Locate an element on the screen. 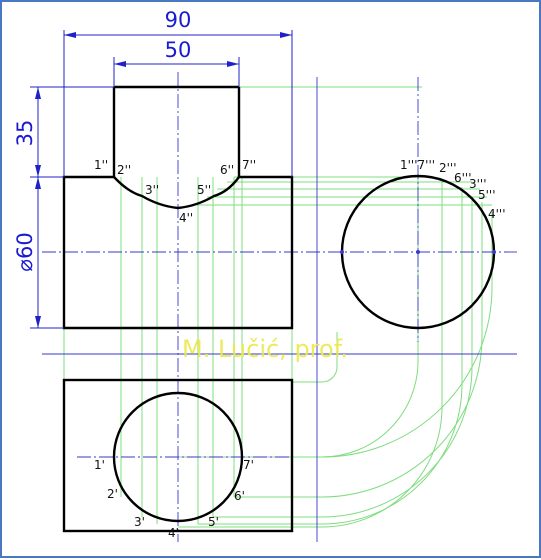  side-view is located at coordinates (418, 252).